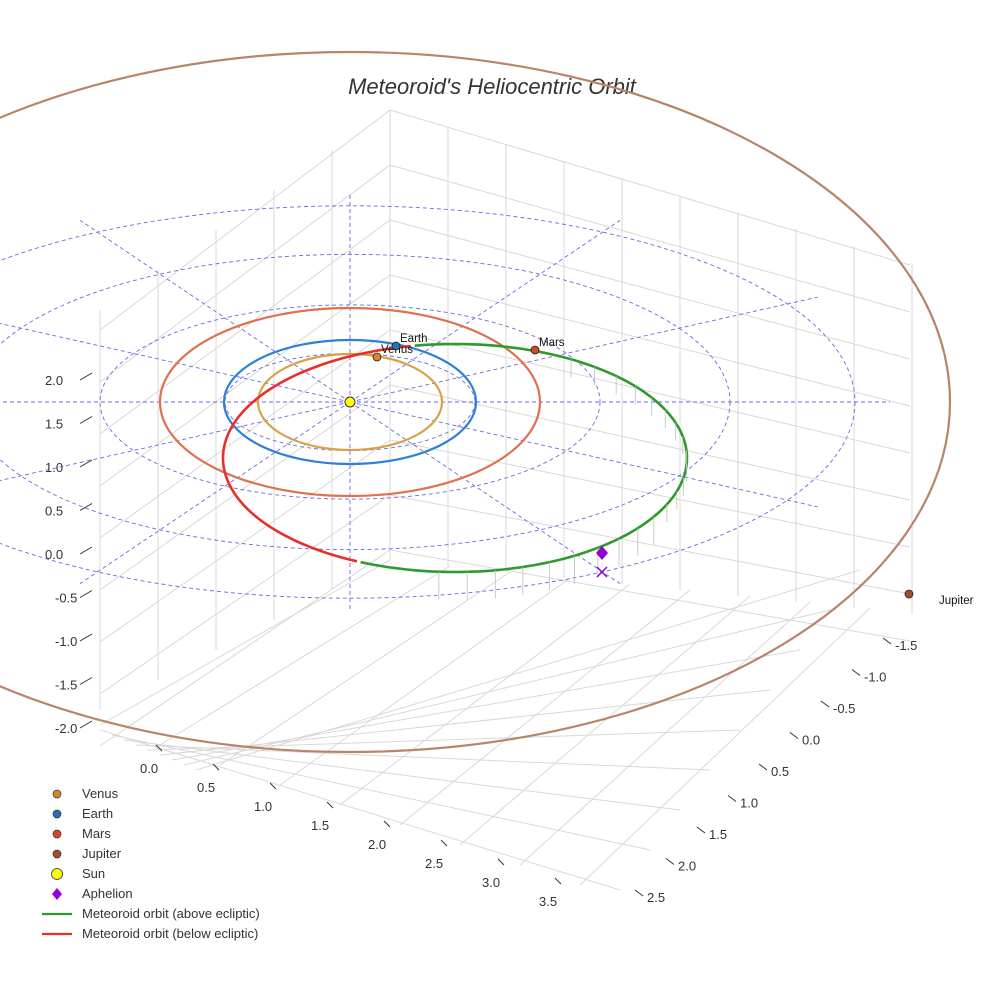 The width and height of the screenshot is (984, 984). What do you see at coordinates (377, 357) in the screenshot?
I see `venus-marker` at bounding box center [377, 357].